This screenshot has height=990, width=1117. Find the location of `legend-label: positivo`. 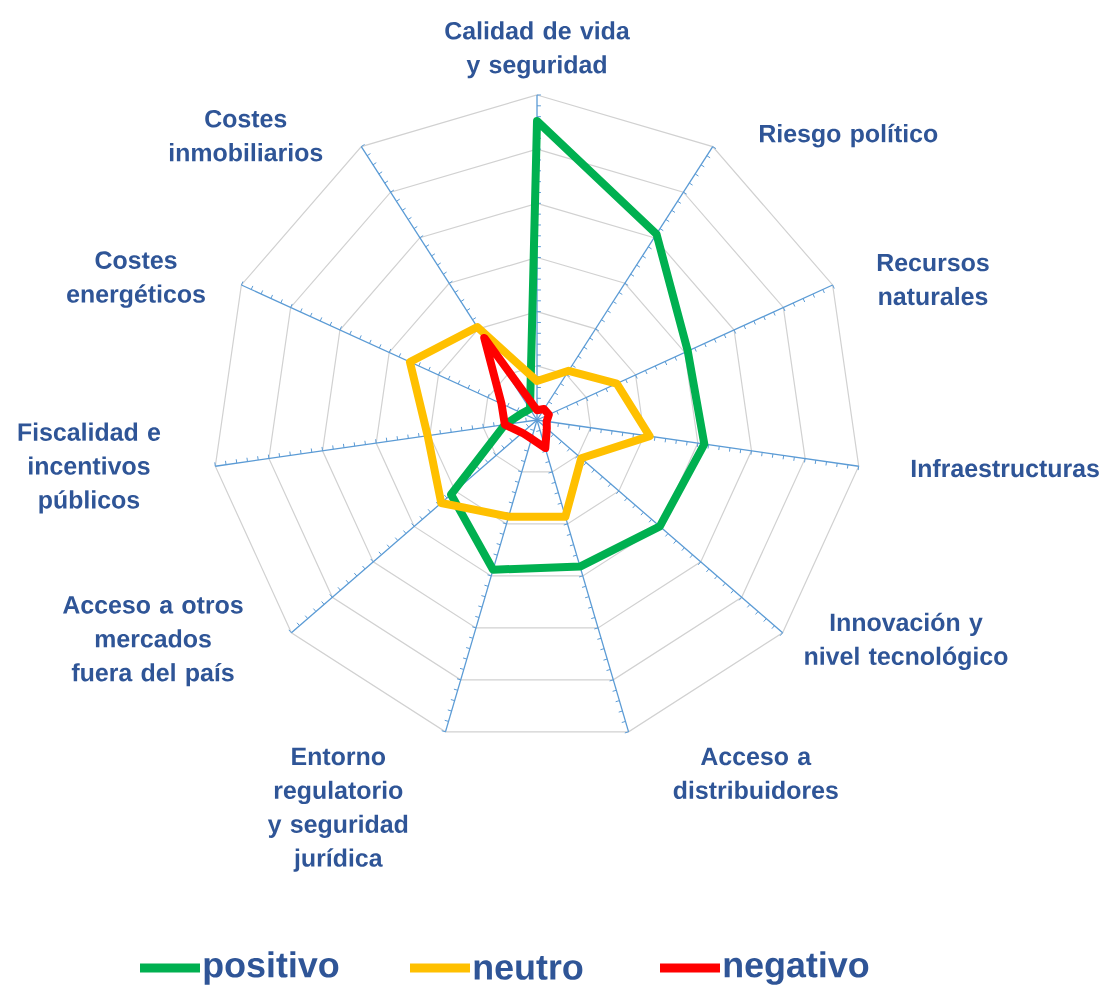

legend-label: positivo is located at coordinates (271, 968).